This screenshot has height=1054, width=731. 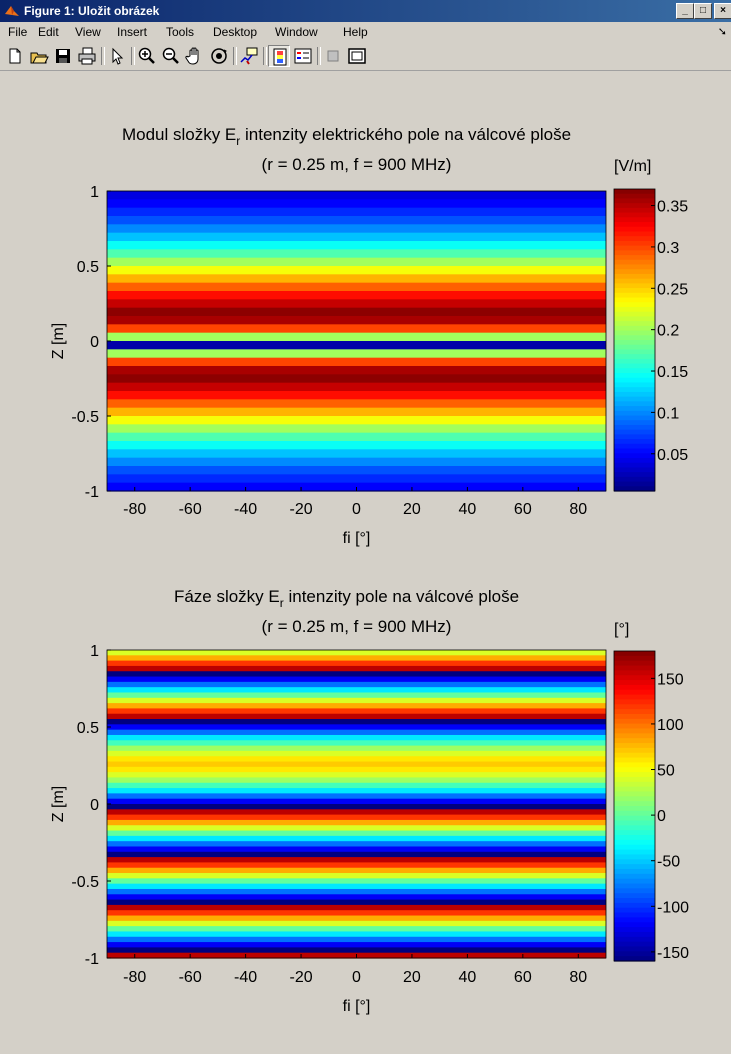 What do you see at coordinates (685, 11) in the screenshot?
I see `minimize-button: _` at bounding box center [685, 11].